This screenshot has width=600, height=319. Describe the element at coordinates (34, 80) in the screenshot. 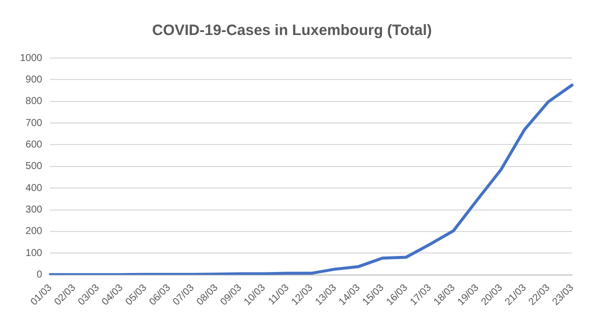

I see `y-tick-label: 900` at that location.